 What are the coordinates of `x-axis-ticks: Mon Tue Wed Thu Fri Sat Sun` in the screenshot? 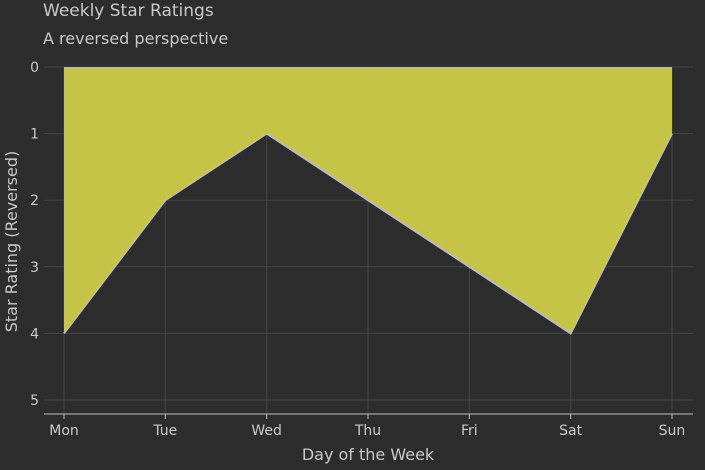 It's located at (367, 426).